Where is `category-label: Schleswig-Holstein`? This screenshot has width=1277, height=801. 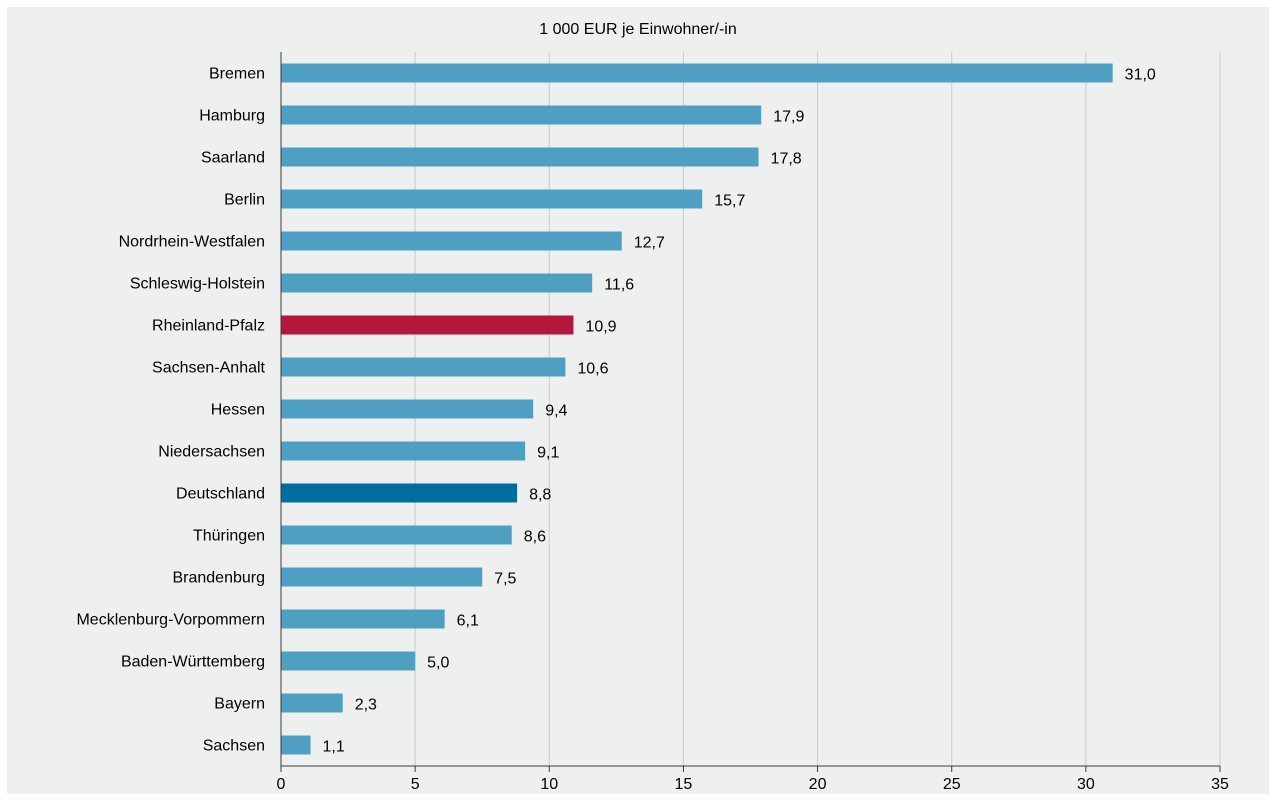 category-label: Schleswig-Holstein is located at coordinates (197, 284).